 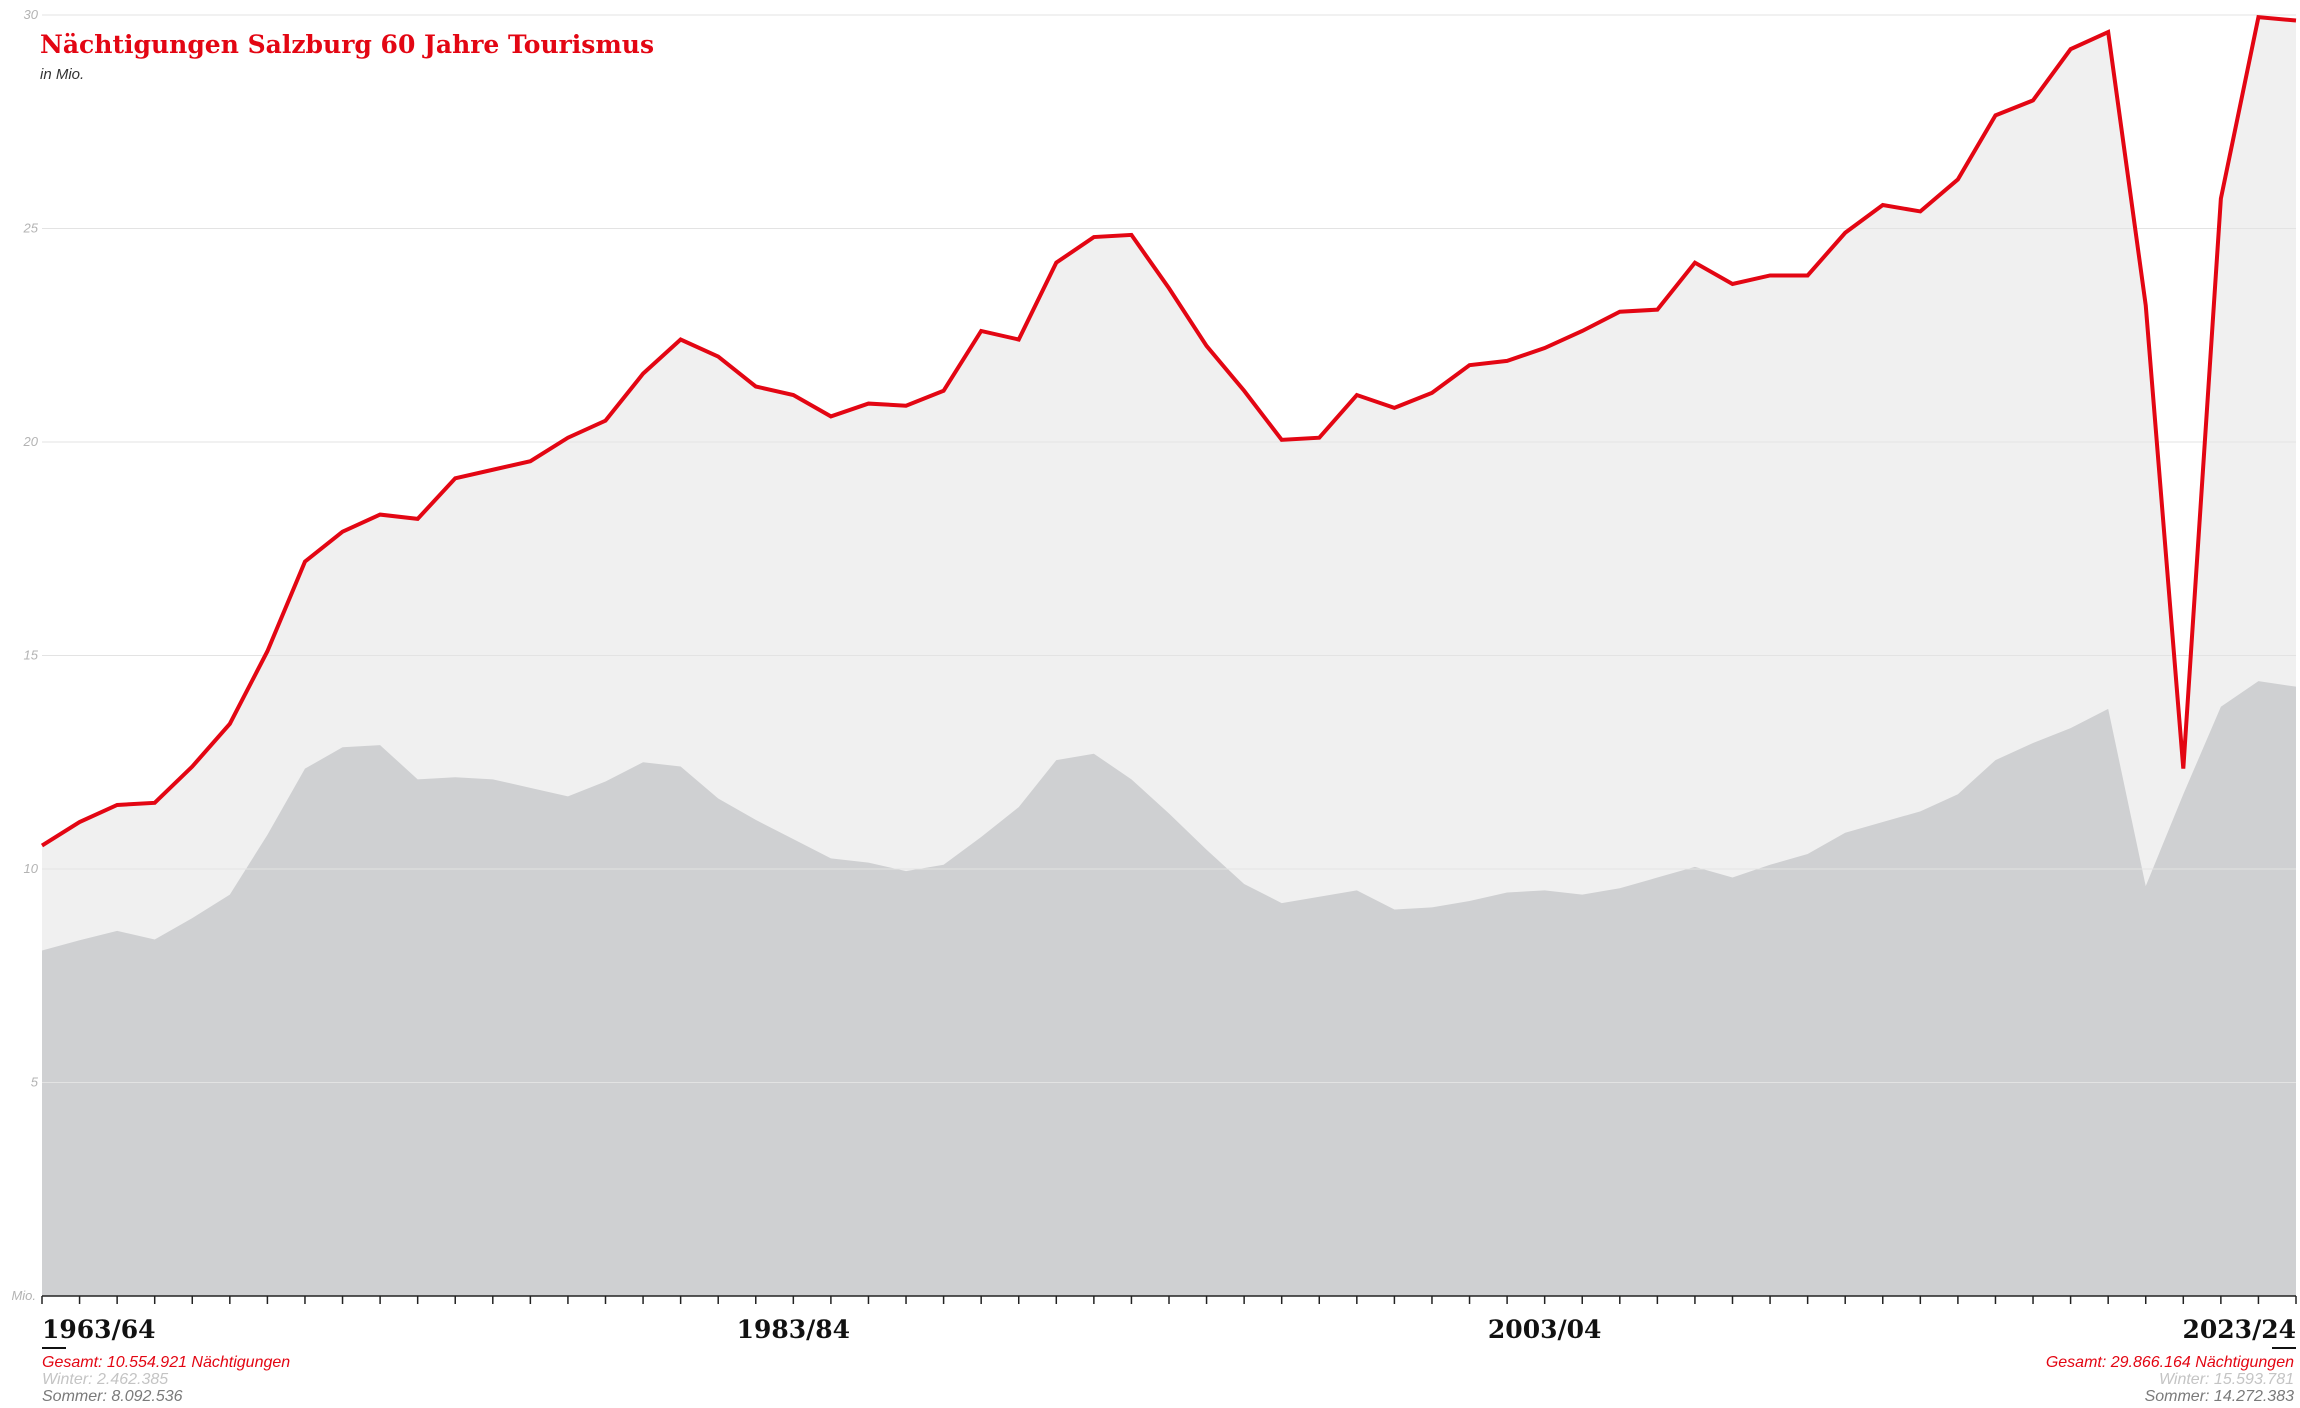 What do you see at coordinates (1545, 1329) in the screenshot?
I see `x-label-2003/04: 2003/04` at bounding box center [1545, 1329].